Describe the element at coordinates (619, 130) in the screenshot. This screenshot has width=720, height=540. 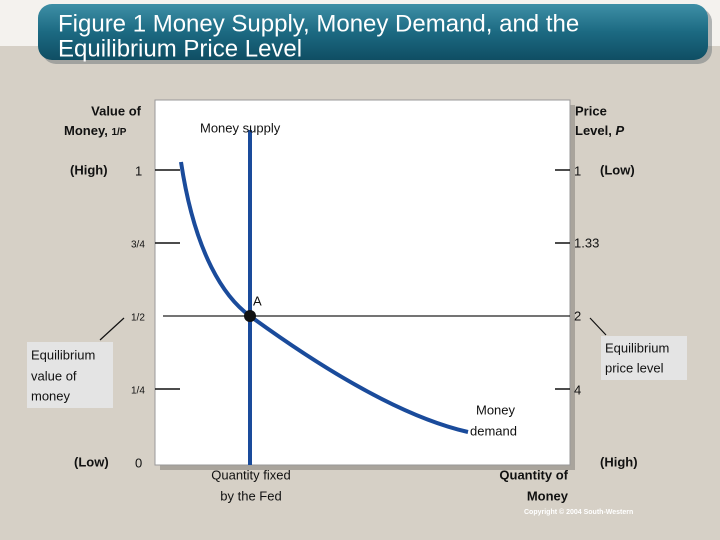
I see `axis-label-part: P` at that location.